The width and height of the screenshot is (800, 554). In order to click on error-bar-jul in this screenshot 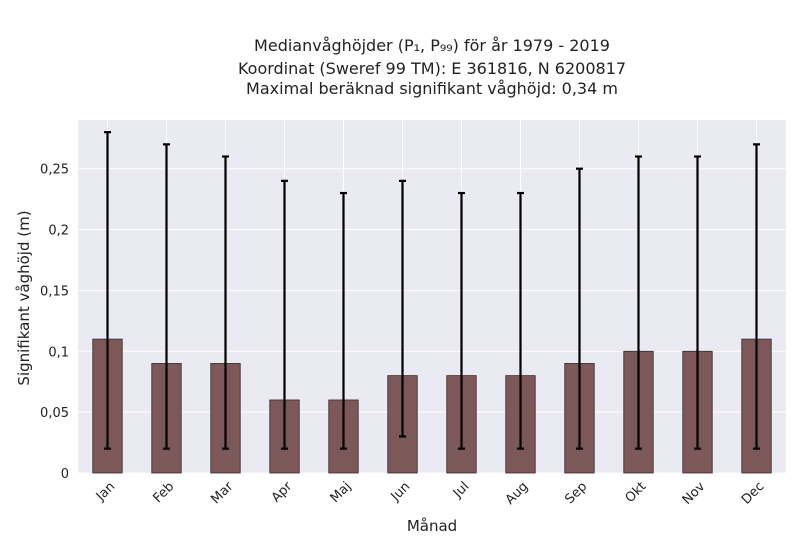, I will do `click(461, 320)`.